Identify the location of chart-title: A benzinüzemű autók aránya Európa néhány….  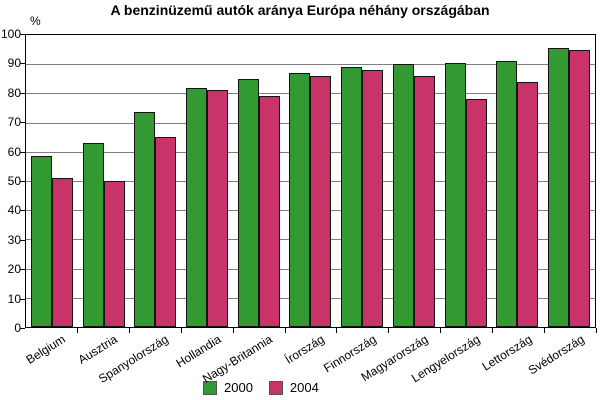
(300, 10).